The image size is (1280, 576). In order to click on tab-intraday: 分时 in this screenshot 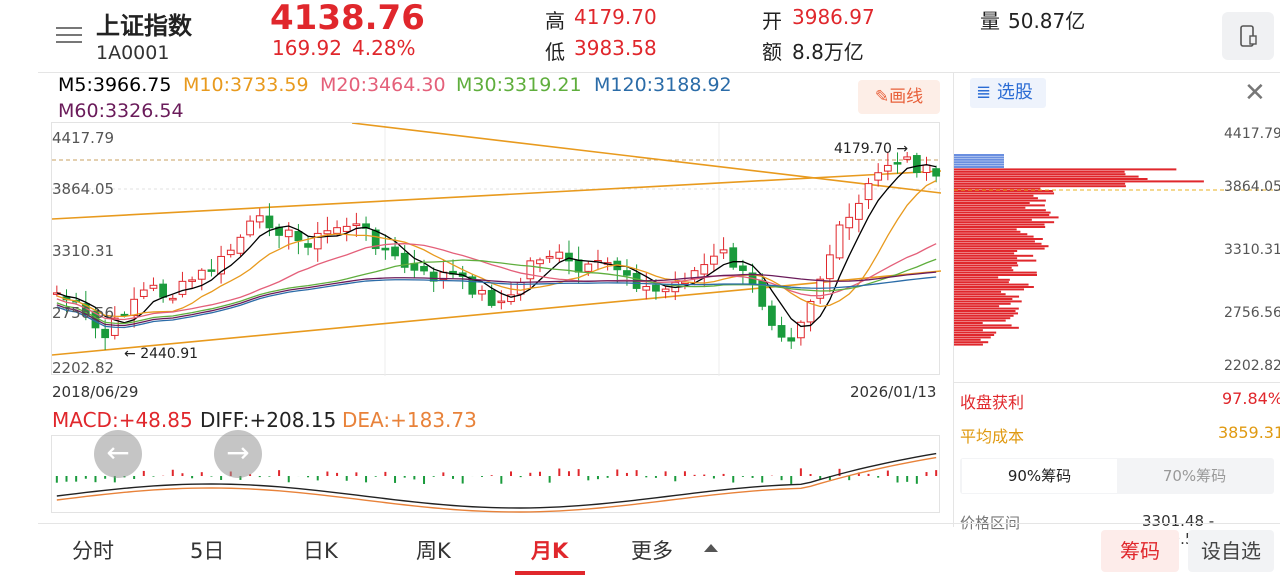, I will do `click(93, 551)`.